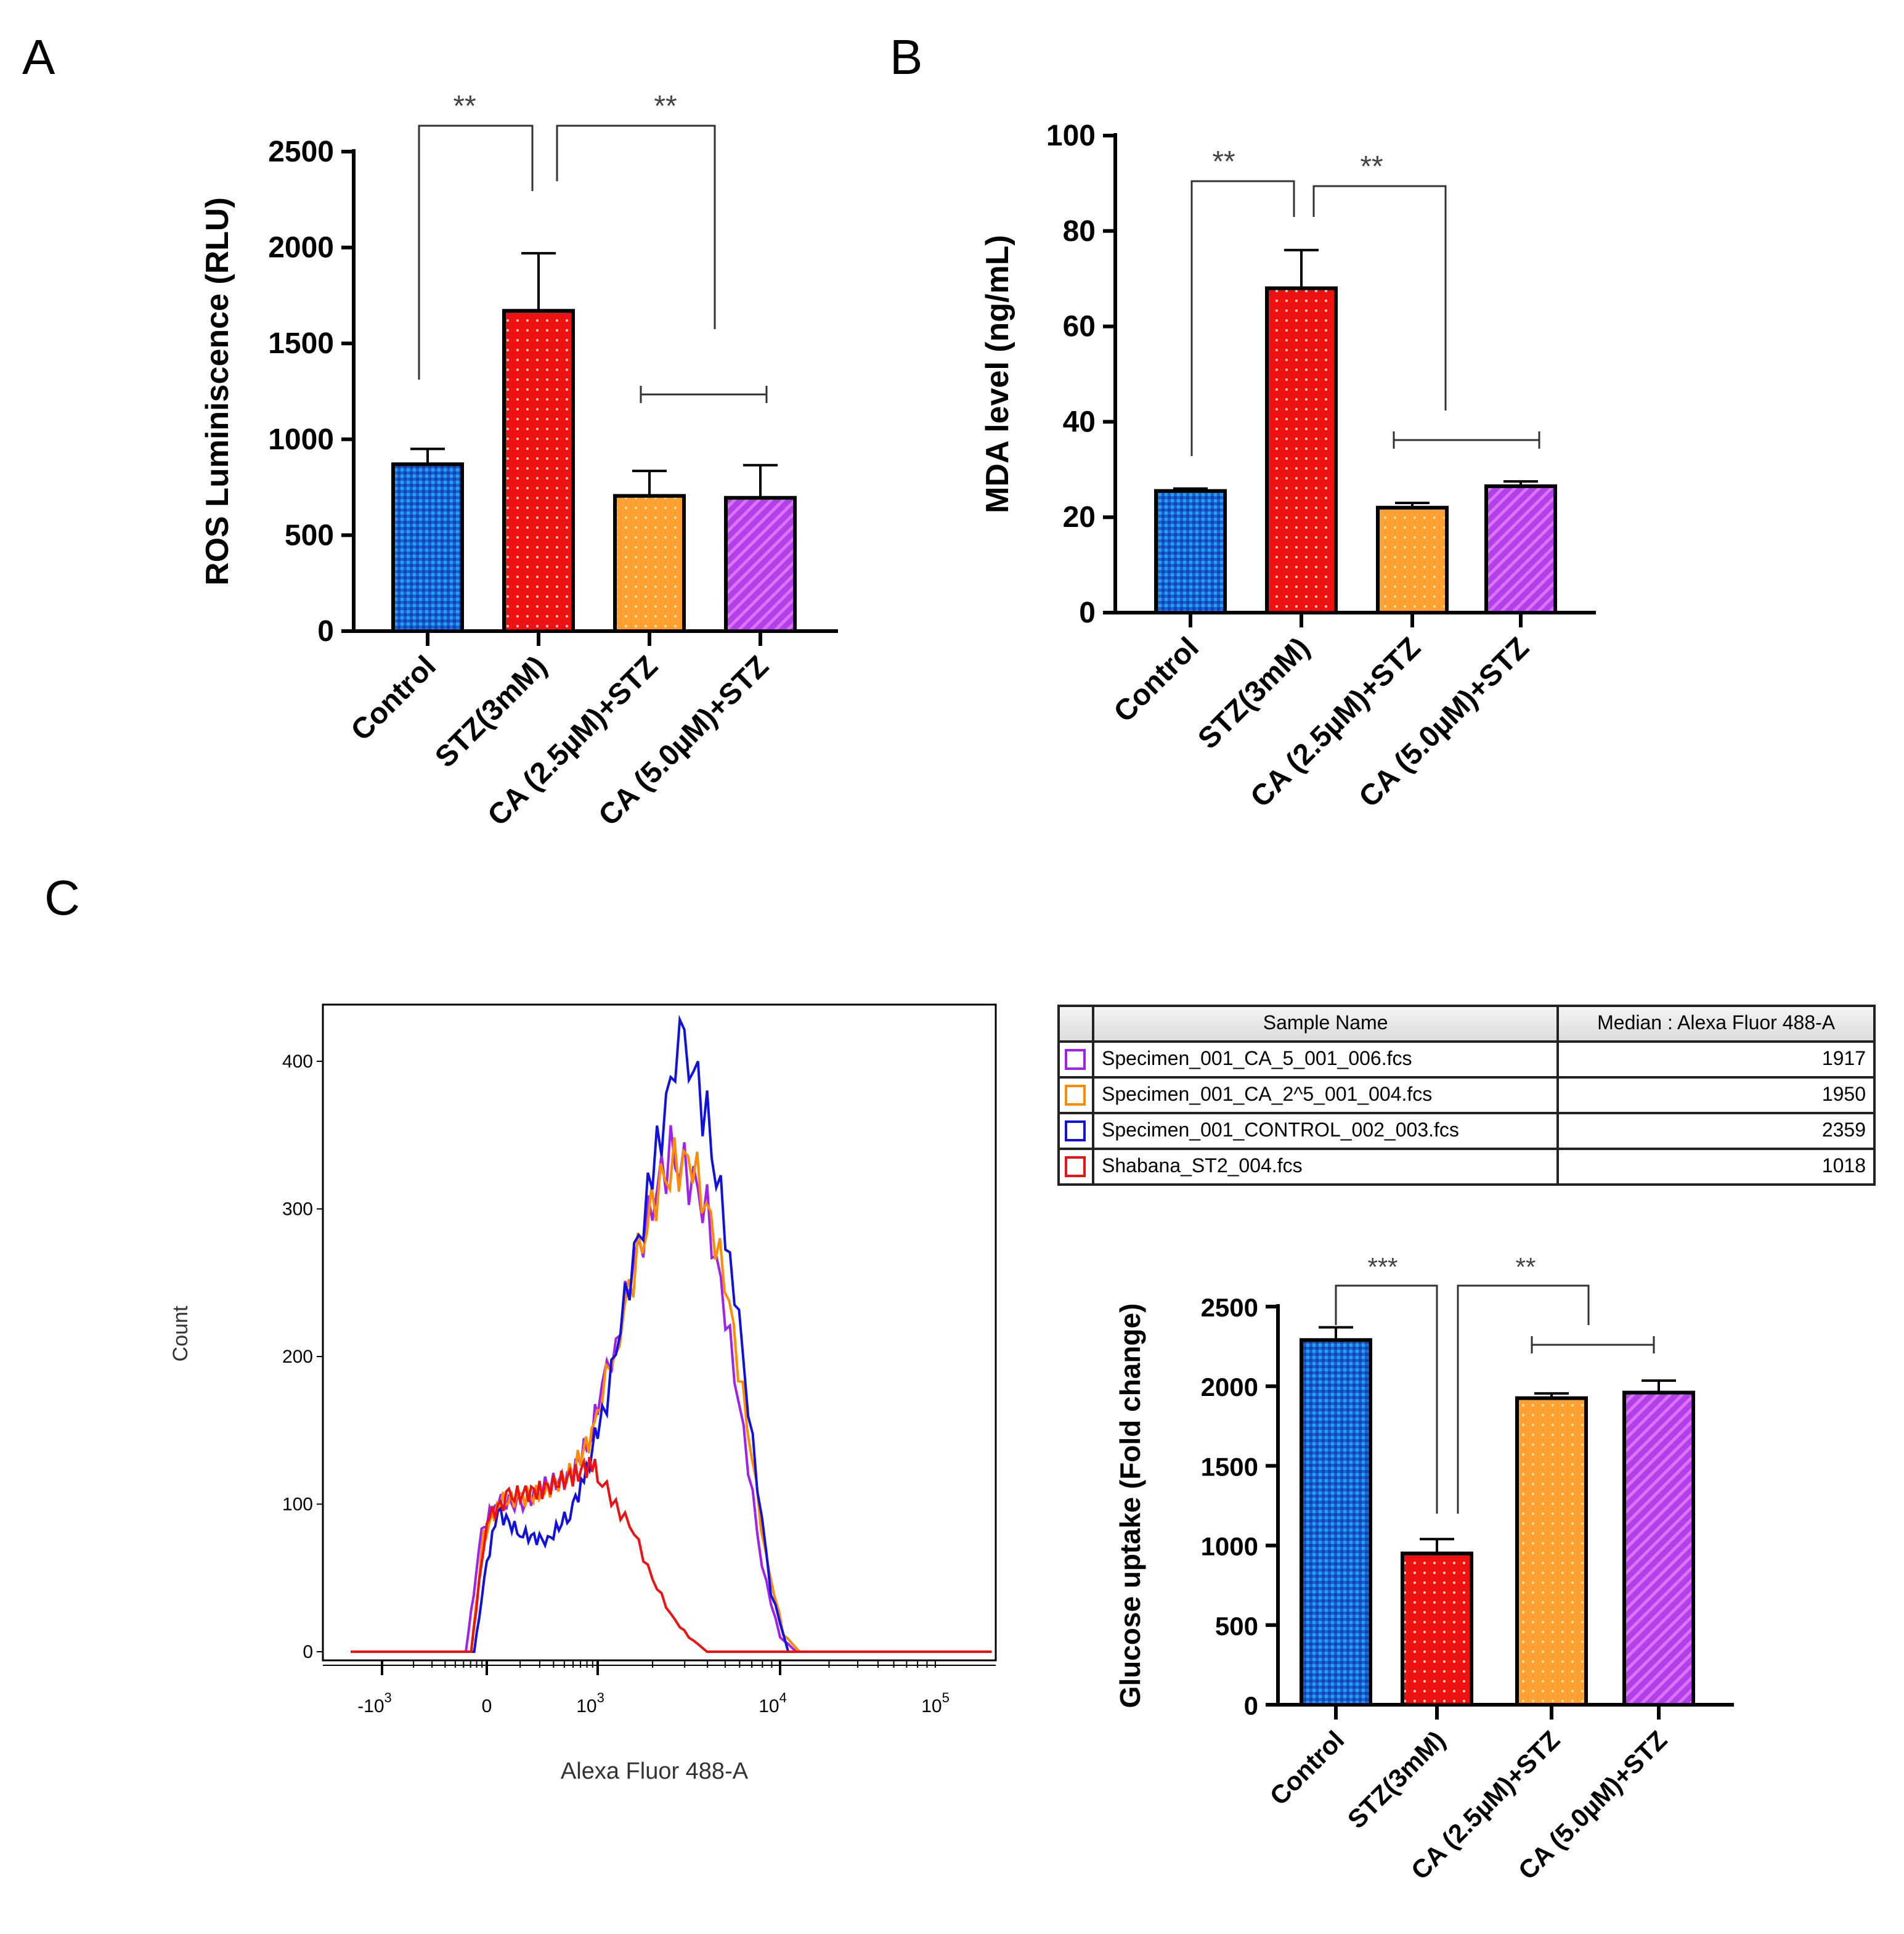  What do you see at coordinates (297, 1209) in the screenshot?
I see `y-tick-label: 300` at bounding box center [297, 1209].